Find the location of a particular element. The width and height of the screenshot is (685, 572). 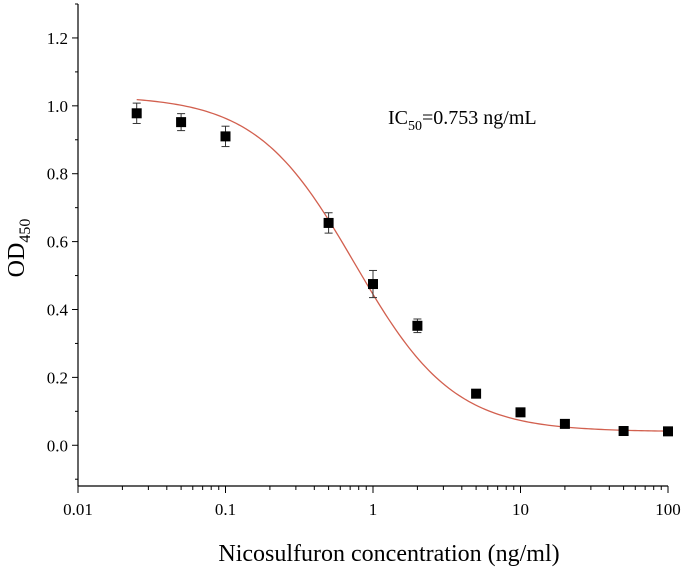

ic50-annotation-sub: 50 is located at coordinates (415, 126).